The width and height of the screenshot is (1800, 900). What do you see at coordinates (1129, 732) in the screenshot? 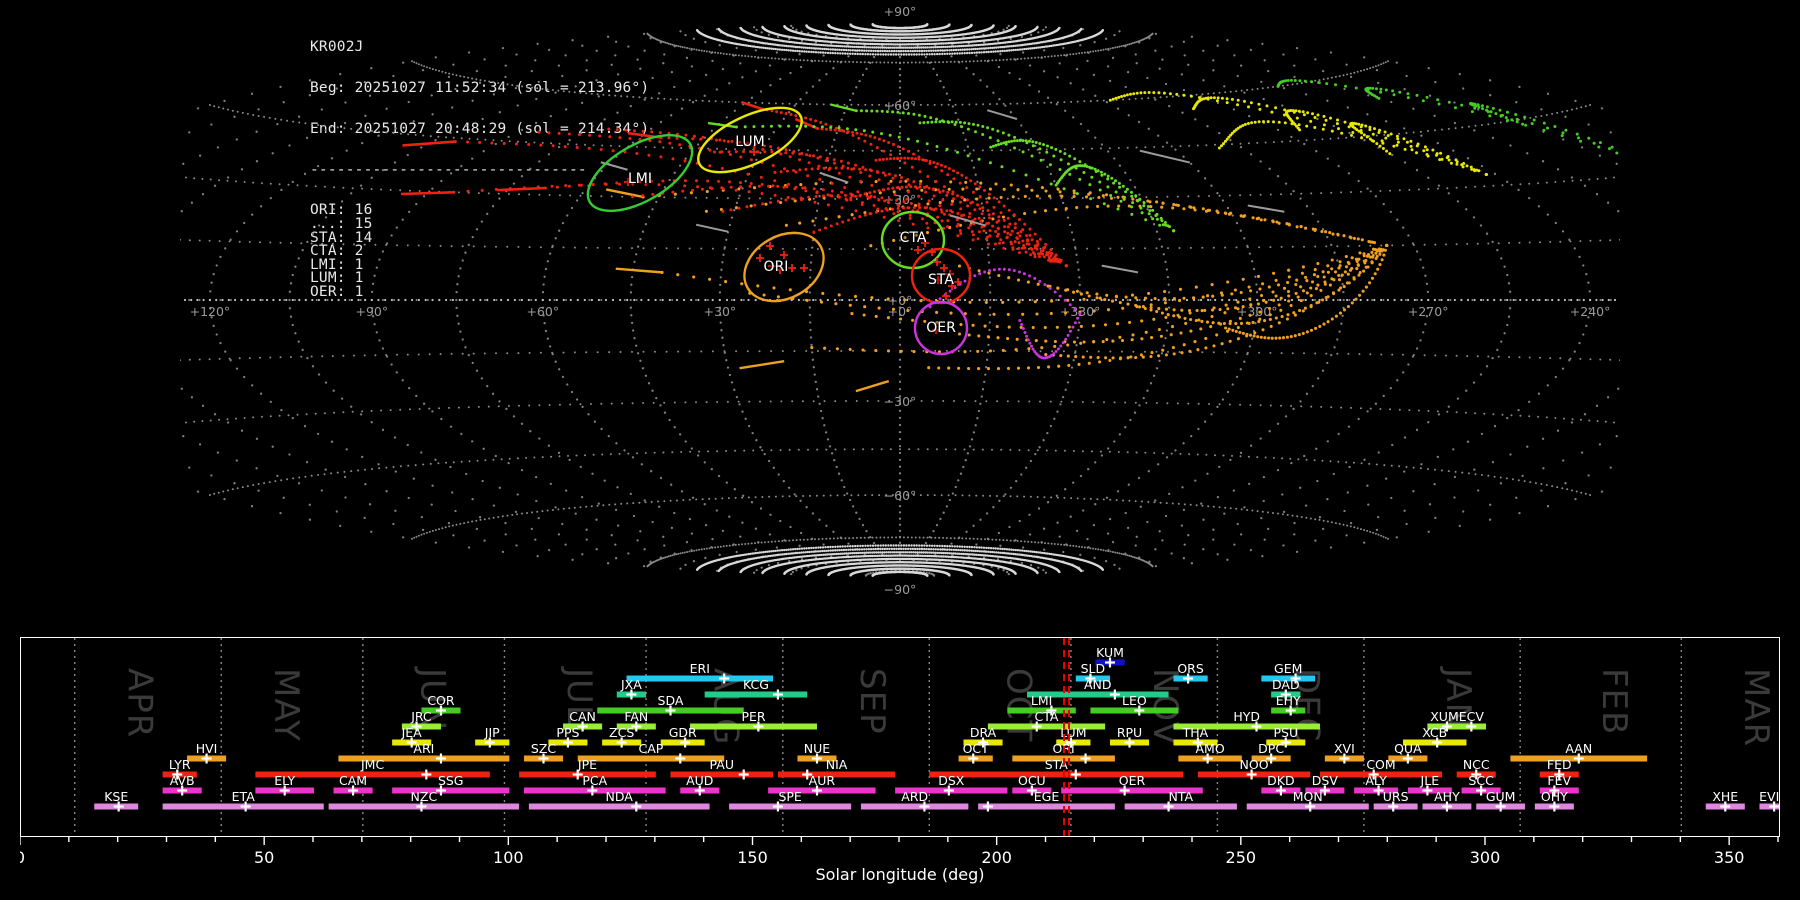
I see `shower-code-label: RPU` at bounding box center [1129, 732].